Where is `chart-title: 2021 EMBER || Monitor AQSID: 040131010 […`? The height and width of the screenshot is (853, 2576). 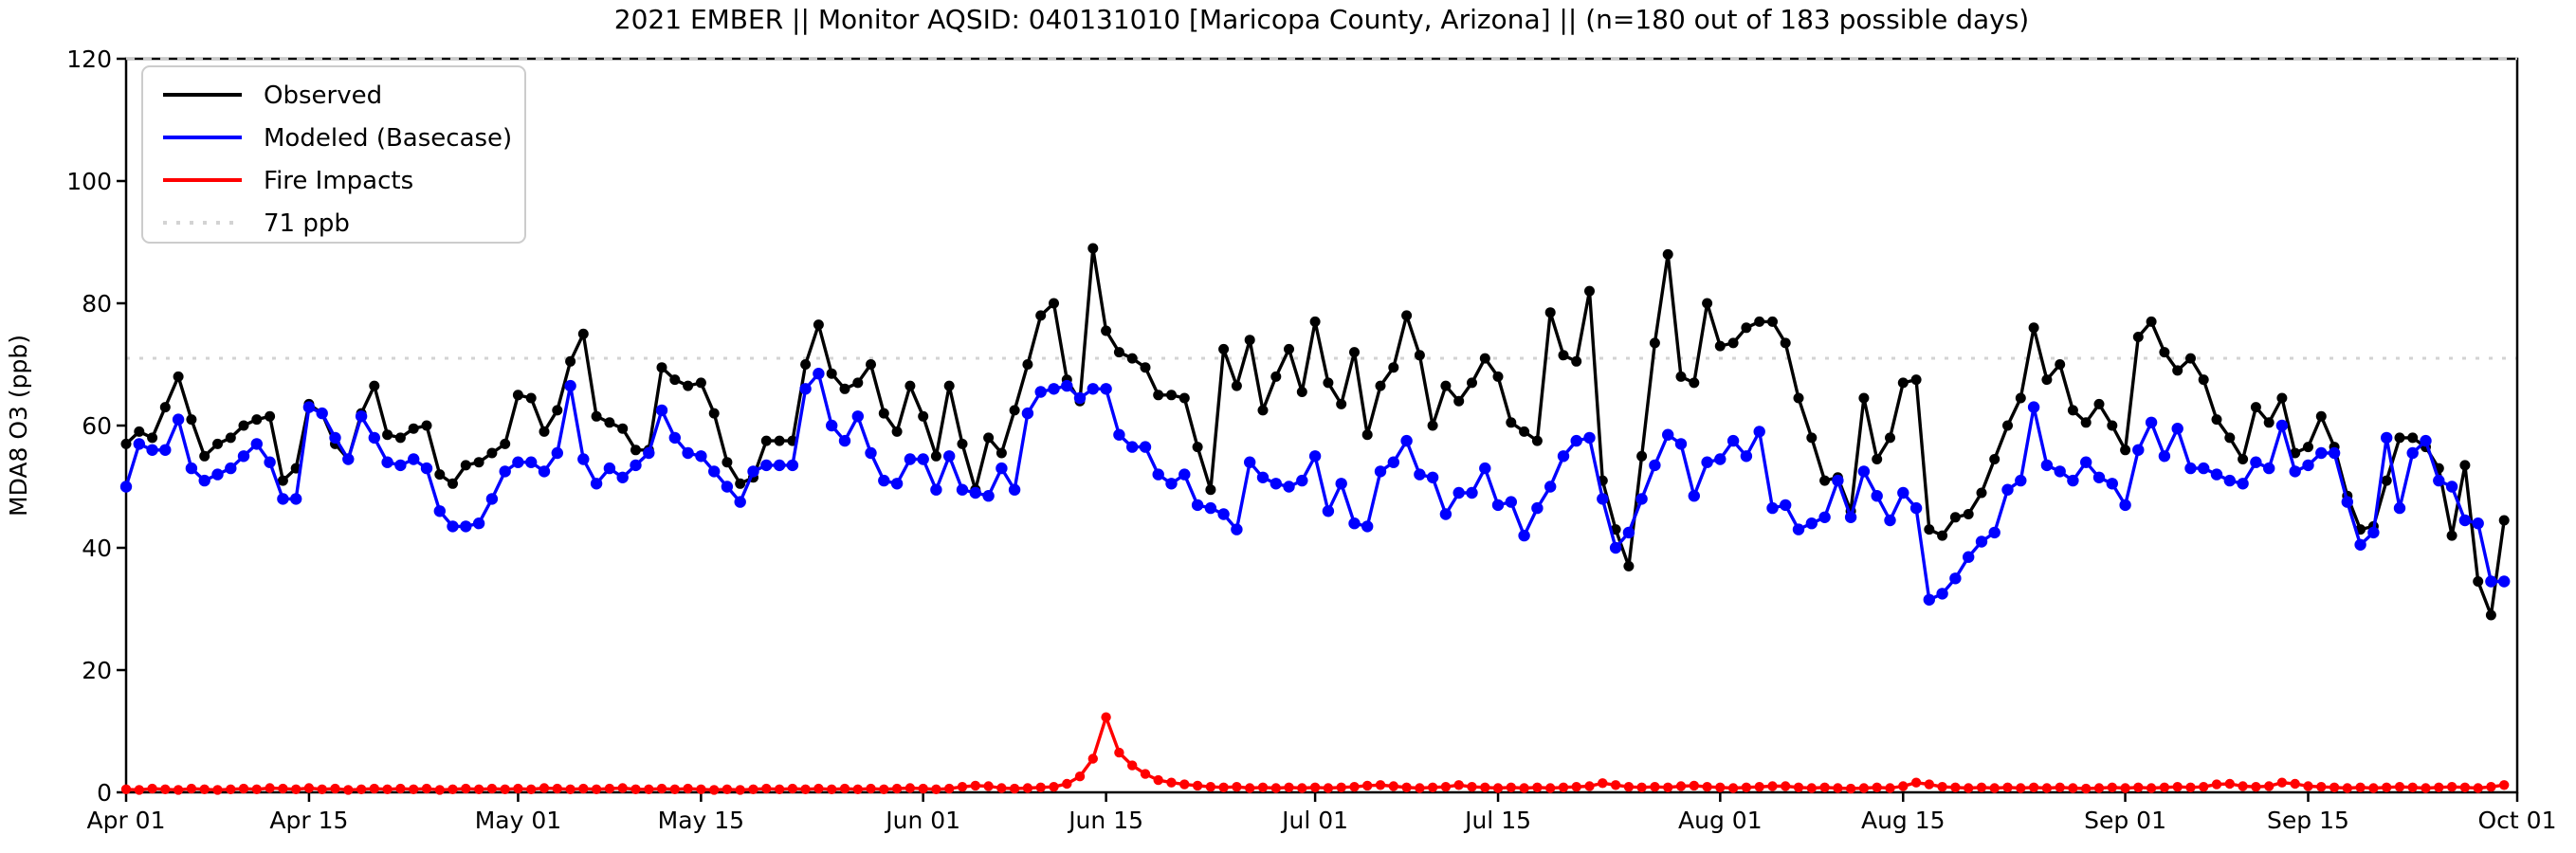
chart-title: 2021 EMBER || Monitor AQSID: 040131010 [… is located at coordinates (1321, 19).